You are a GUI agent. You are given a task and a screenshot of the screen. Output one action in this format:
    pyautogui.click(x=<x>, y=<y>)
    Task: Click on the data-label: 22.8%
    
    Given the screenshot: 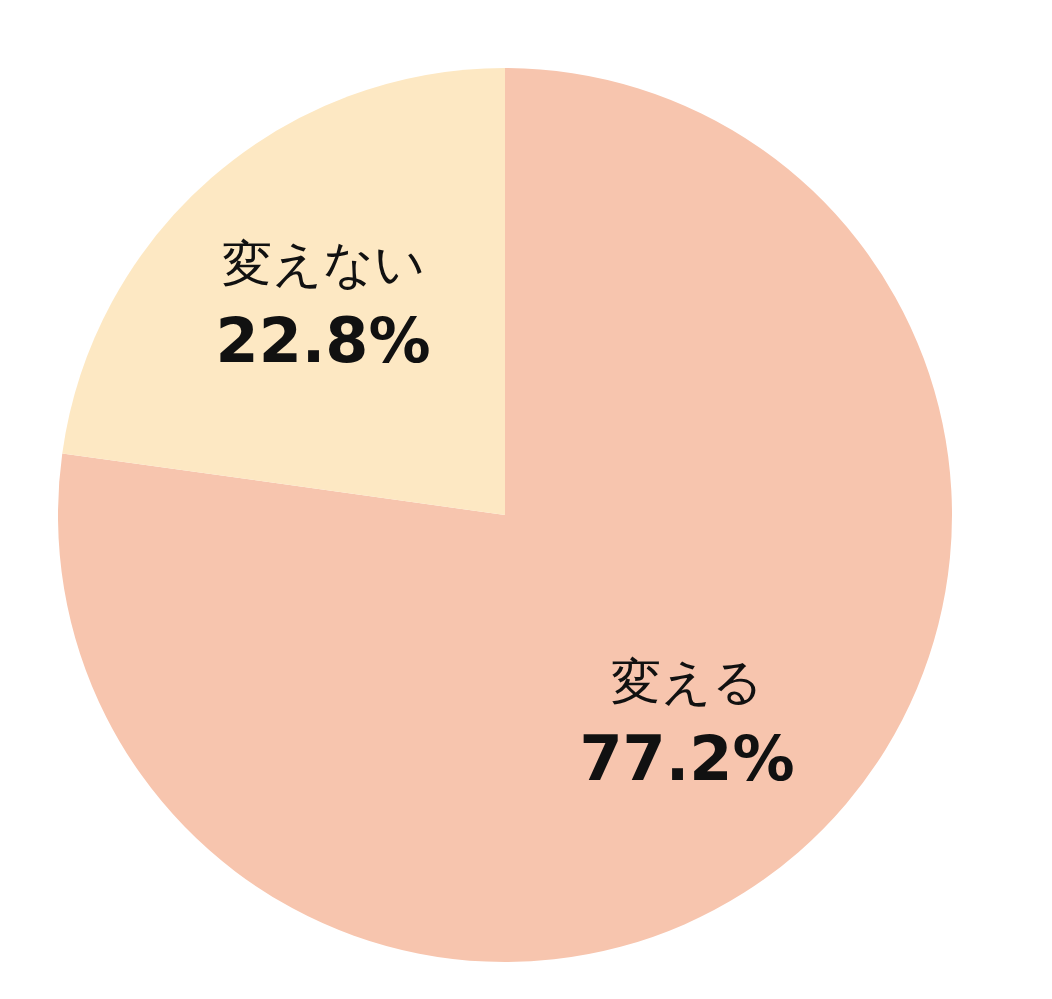 What is the action you would take?
    pyautogui.click(x=323, y=341)
    